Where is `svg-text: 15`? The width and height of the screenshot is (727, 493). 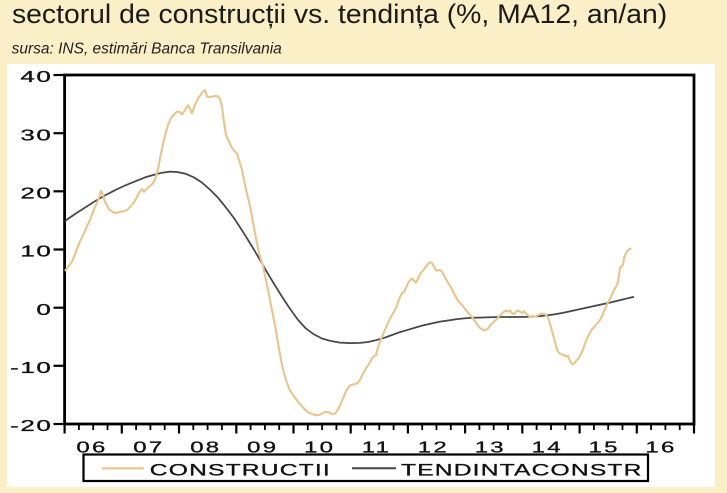 svg-text: 15 is located at coordinates (604, 447).